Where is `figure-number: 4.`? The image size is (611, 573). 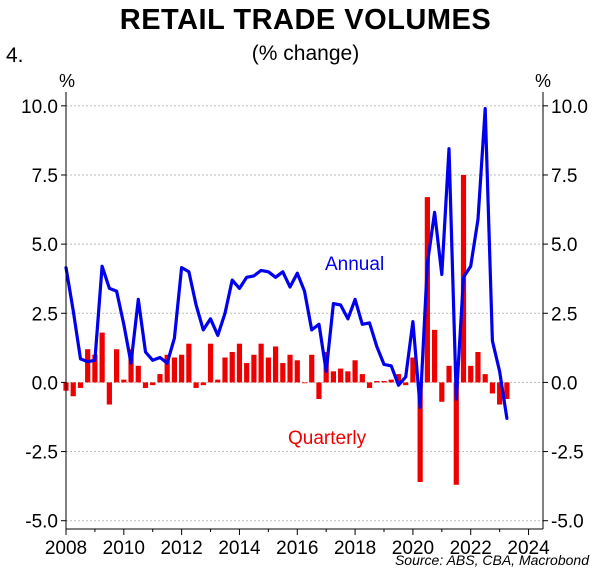
figure-number: 4. is located at coordinates (15, 55).